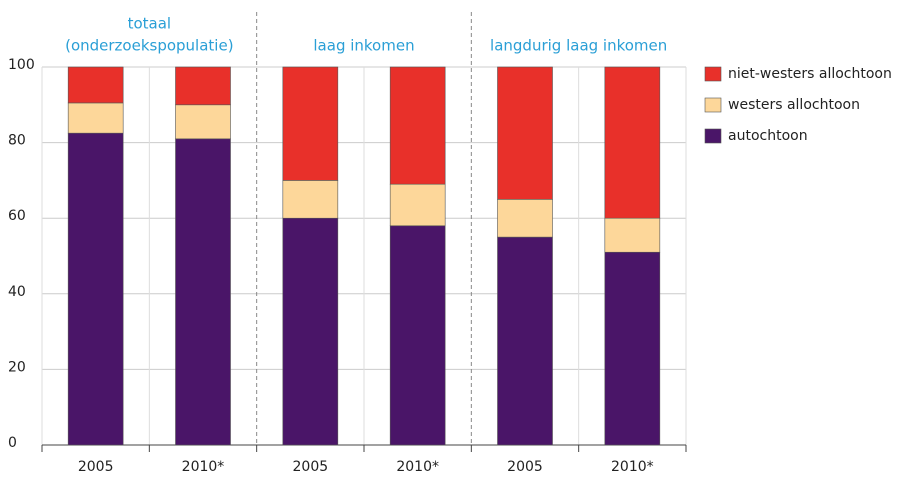 This screenshot has height=477, width=913. I want to click on y-tick-label: 40, so click(17, 292).